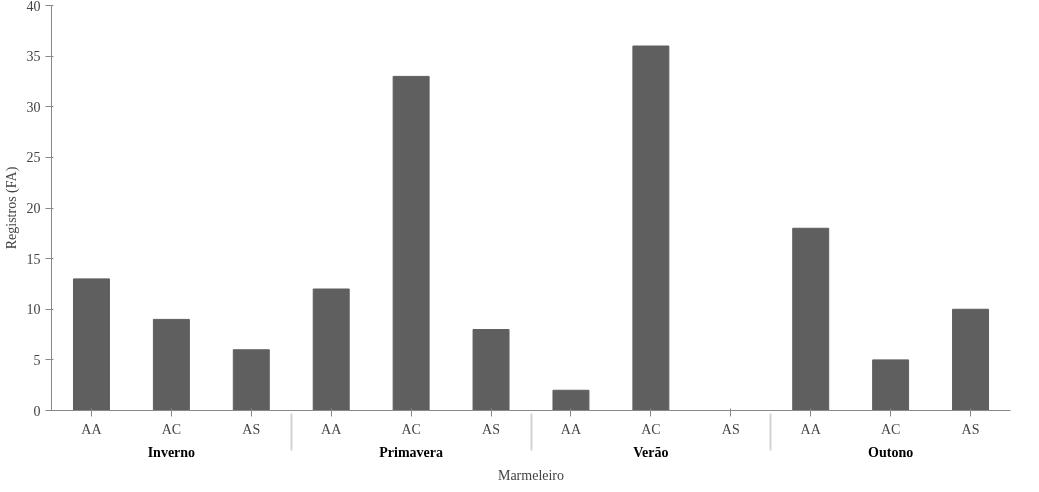 The width and height of the screenshot is (1039, 492). Describe the element at coordinates (11, 208) in the screenshot. I see `y-axis-title: Registros (FA)` at that location.